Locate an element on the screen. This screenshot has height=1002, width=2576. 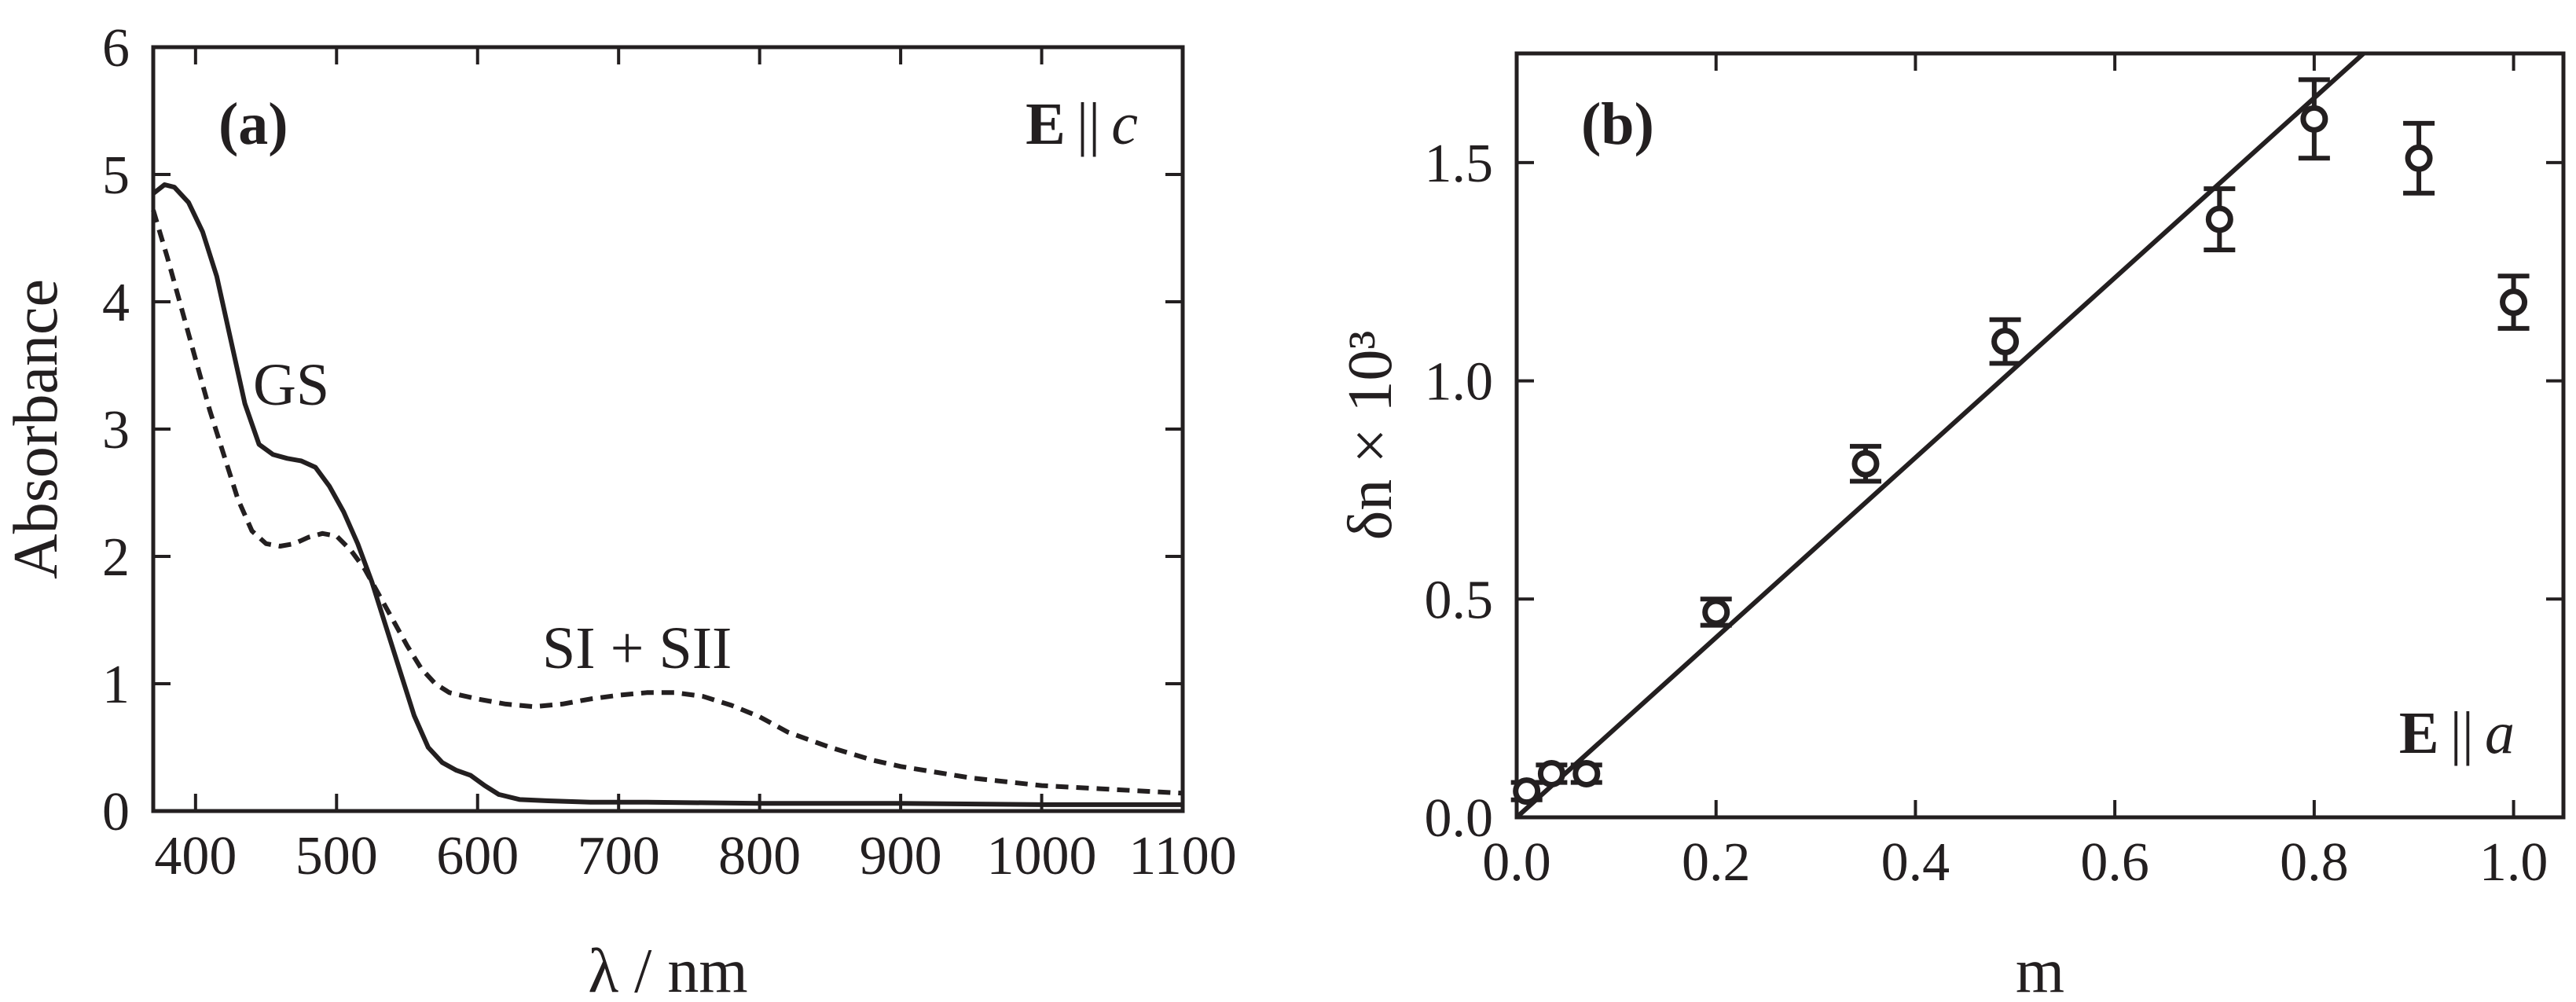
panel-b-x-tick-label: 1.0 is located at coordinates (2513, 862).